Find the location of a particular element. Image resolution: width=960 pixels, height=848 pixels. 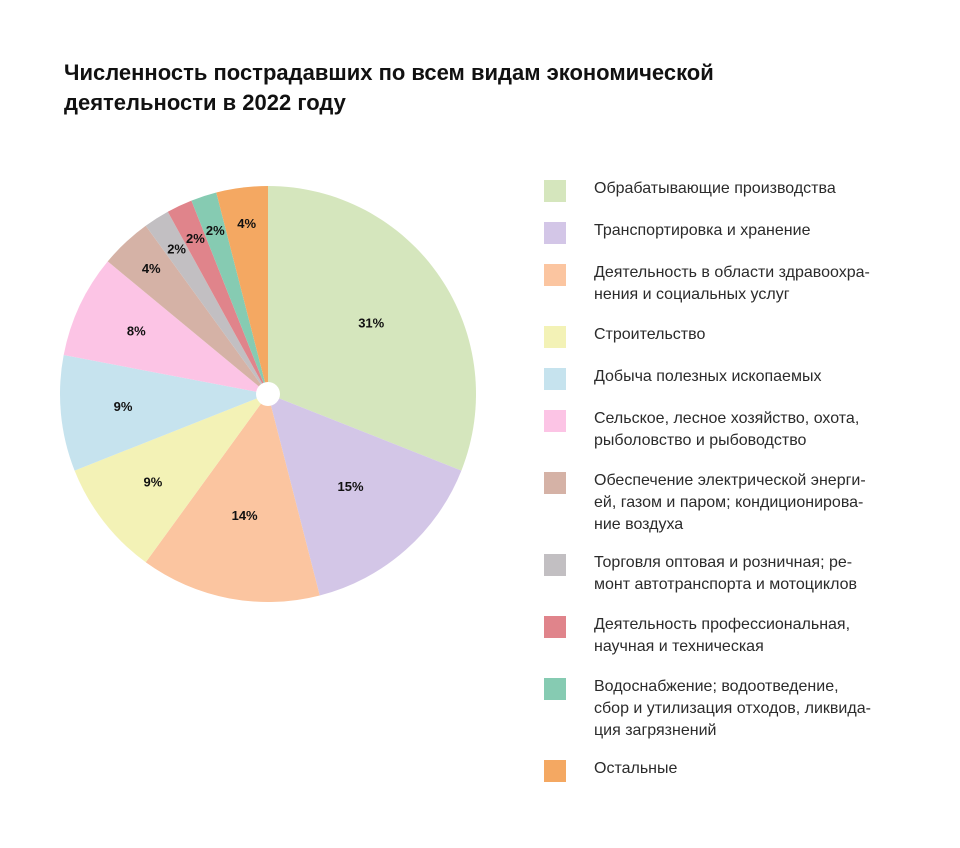

slice-value-label-2: 14% is located at coordinates (245, 515).